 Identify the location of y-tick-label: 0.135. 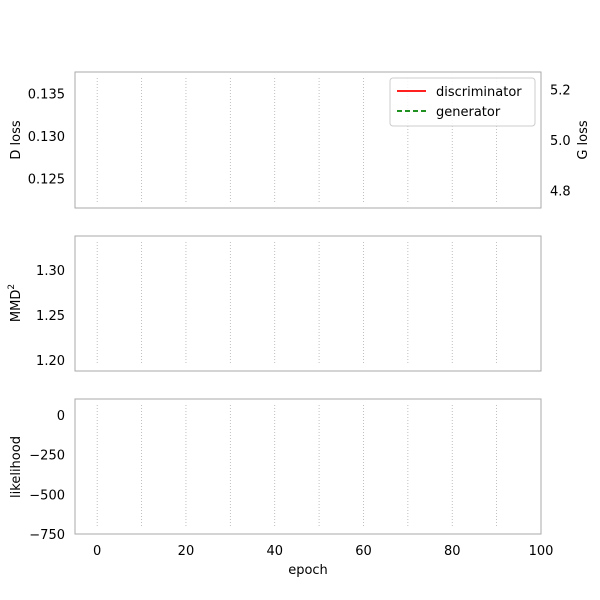
(46, 94).